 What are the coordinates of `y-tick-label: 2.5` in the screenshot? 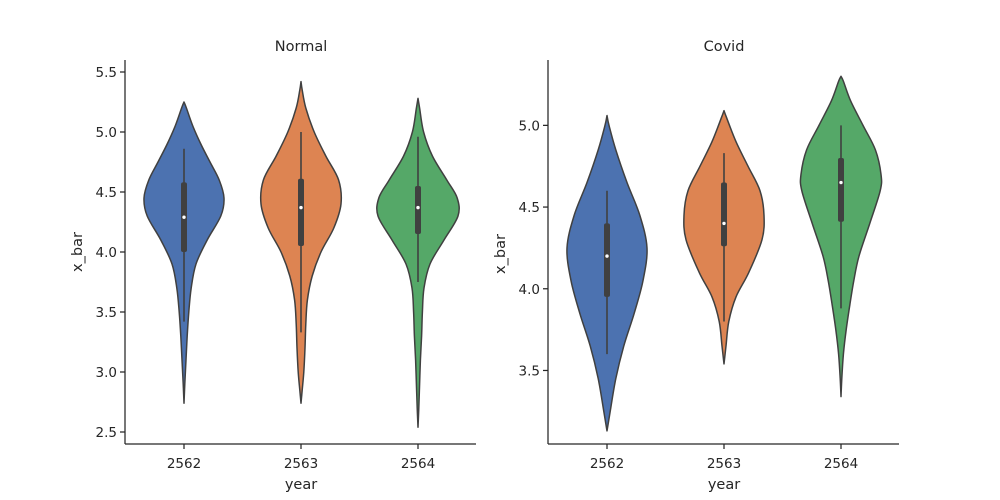 It's located at (106, 433).